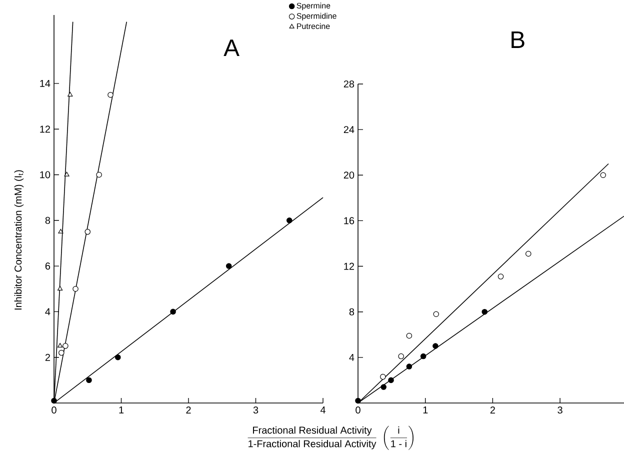 This screenshot has height=465, width=624. What do you see at coordinates (518, 40) in the screenshot?
I see `chart-title: B` at bounding box center [518, 40].